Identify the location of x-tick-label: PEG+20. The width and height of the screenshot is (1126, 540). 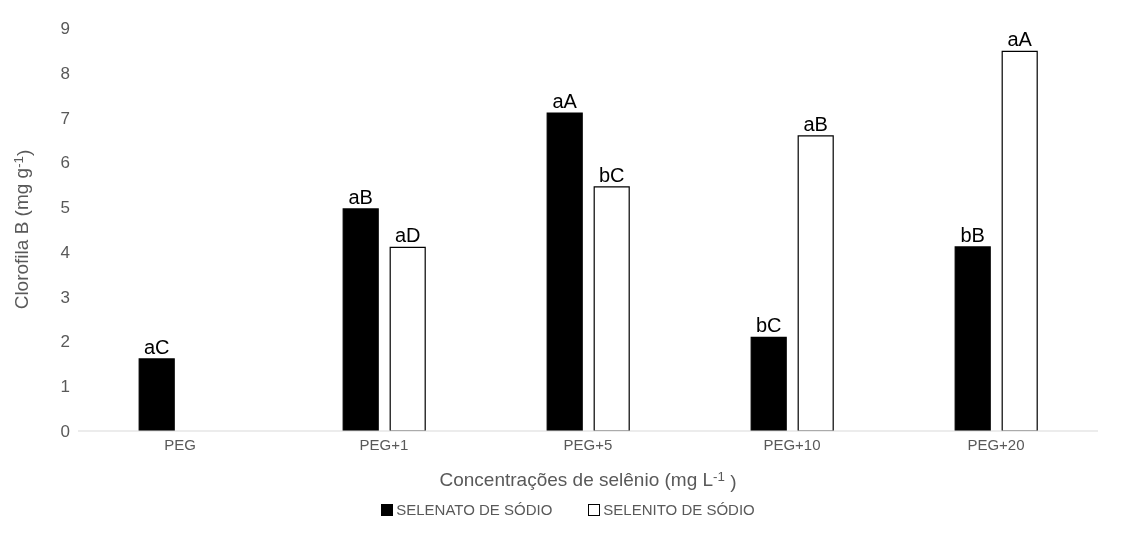
(996, 444).